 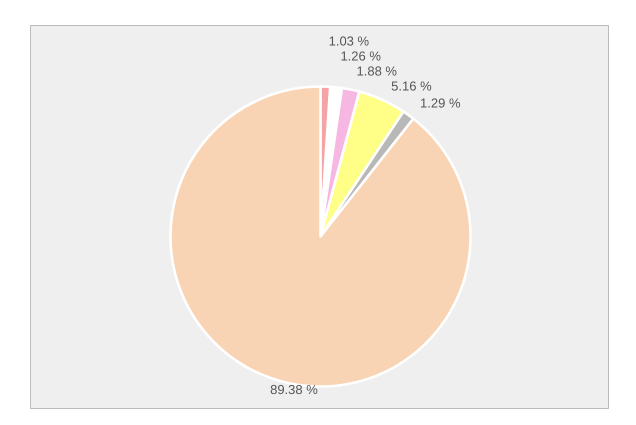 What do you see at coordinates (377, 71) in the screenshot?
I see `data-label: 1.88 %` at bounding box center [377, 71].